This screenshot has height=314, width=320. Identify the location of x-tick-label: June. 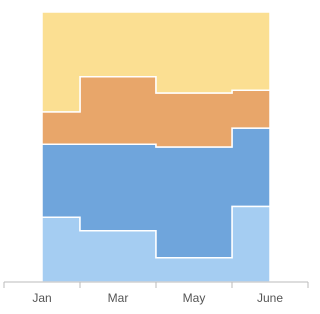
(270, 298).